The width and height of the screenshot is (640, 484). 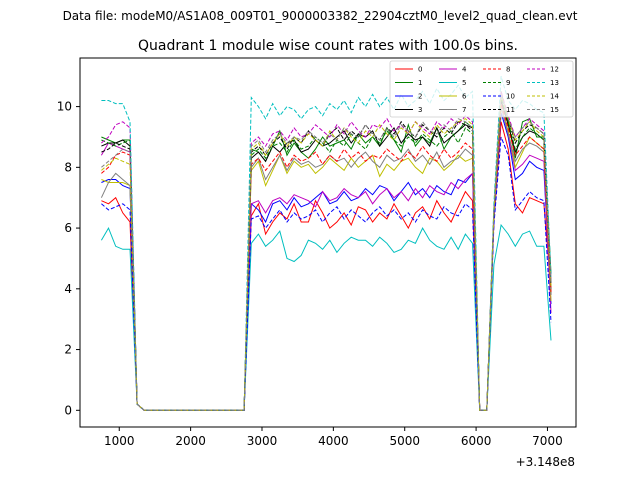 I want to click on legend-label-1: 1, so click(x=420, y=83).